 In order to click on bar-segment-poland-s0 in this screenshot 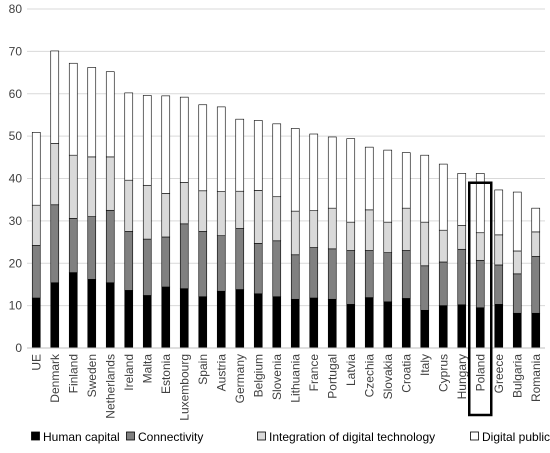, I will do `click(480, 328)`.